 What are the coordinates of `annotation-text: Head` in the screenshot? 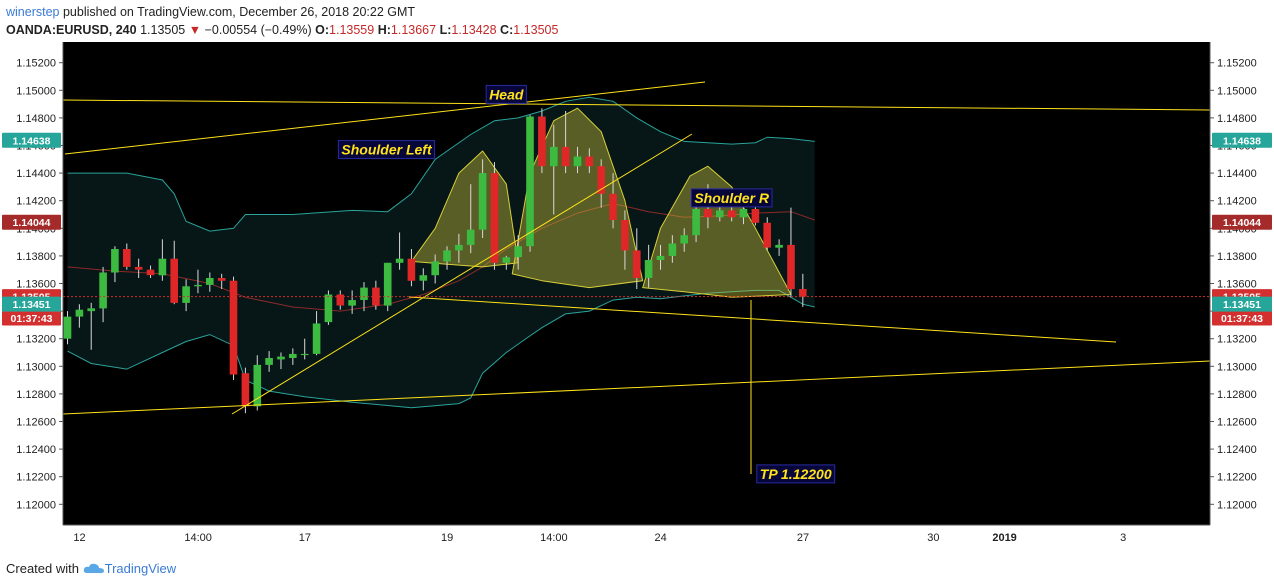 It's located at (506, 94).